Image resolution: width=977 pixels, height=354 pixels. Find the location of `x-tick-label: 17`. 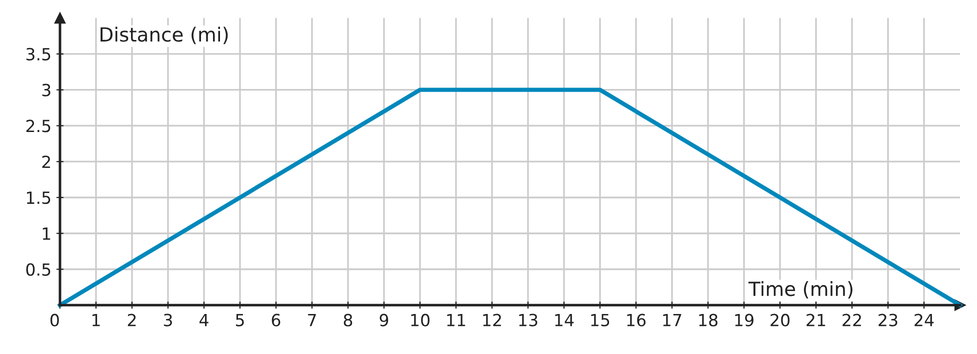

x-tick-label: 17 is located at coordinates (672, 320).